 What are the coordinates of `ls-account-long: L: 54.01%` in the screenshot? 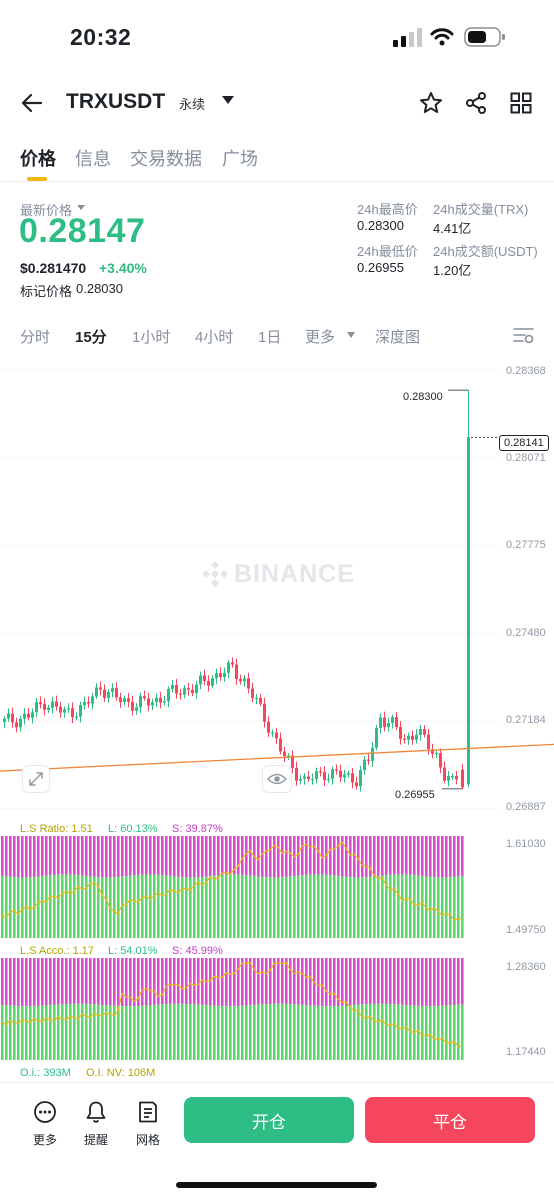 It's located at (133, 951).